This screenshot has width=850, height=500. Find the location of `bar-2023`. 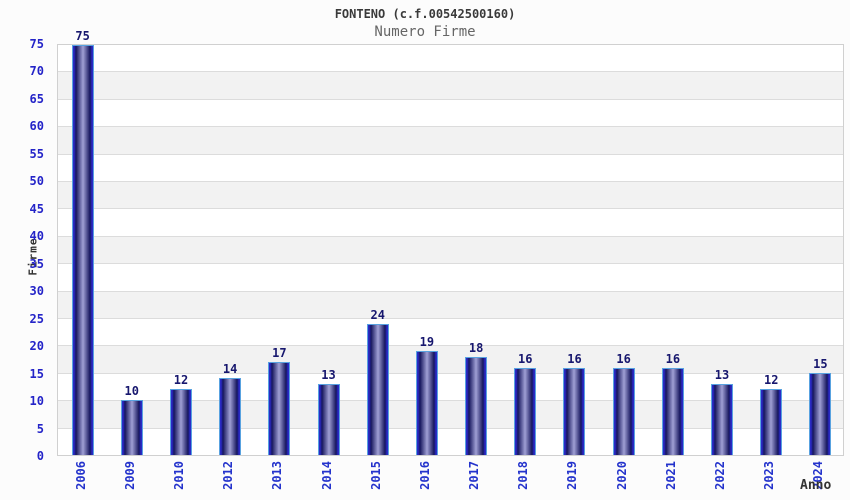

bar-2023 is located at coordinates (771, 422).